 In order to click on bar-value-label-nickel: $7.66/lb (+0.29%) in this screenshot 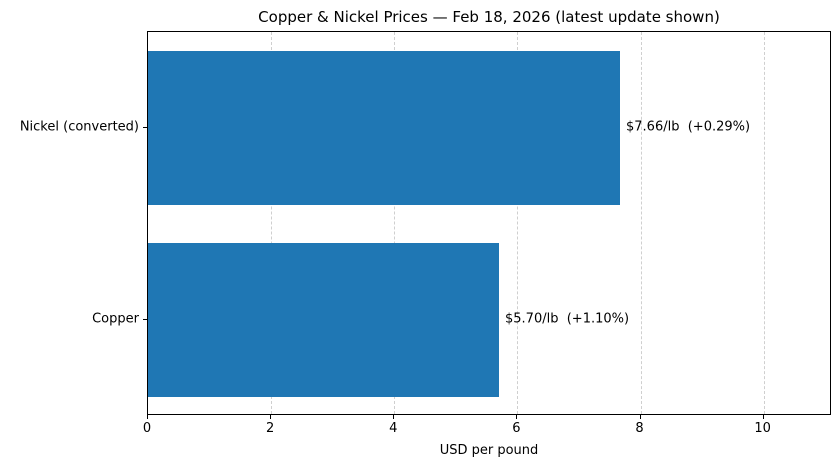, I will do `click(688, 127)`.